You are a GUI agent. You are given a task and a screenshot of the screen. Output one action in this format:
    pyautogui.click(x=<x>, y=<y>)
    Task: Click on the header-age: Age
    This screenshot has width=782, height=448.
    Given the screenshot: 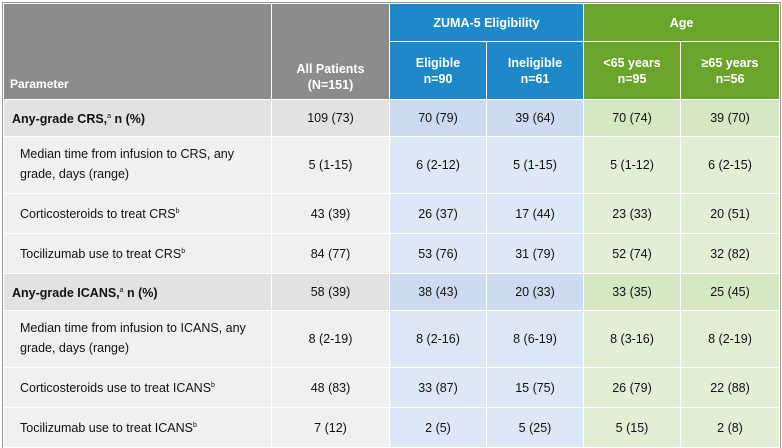 What is the action you would take?
    pyautogui.click(x=681, y=22)
    